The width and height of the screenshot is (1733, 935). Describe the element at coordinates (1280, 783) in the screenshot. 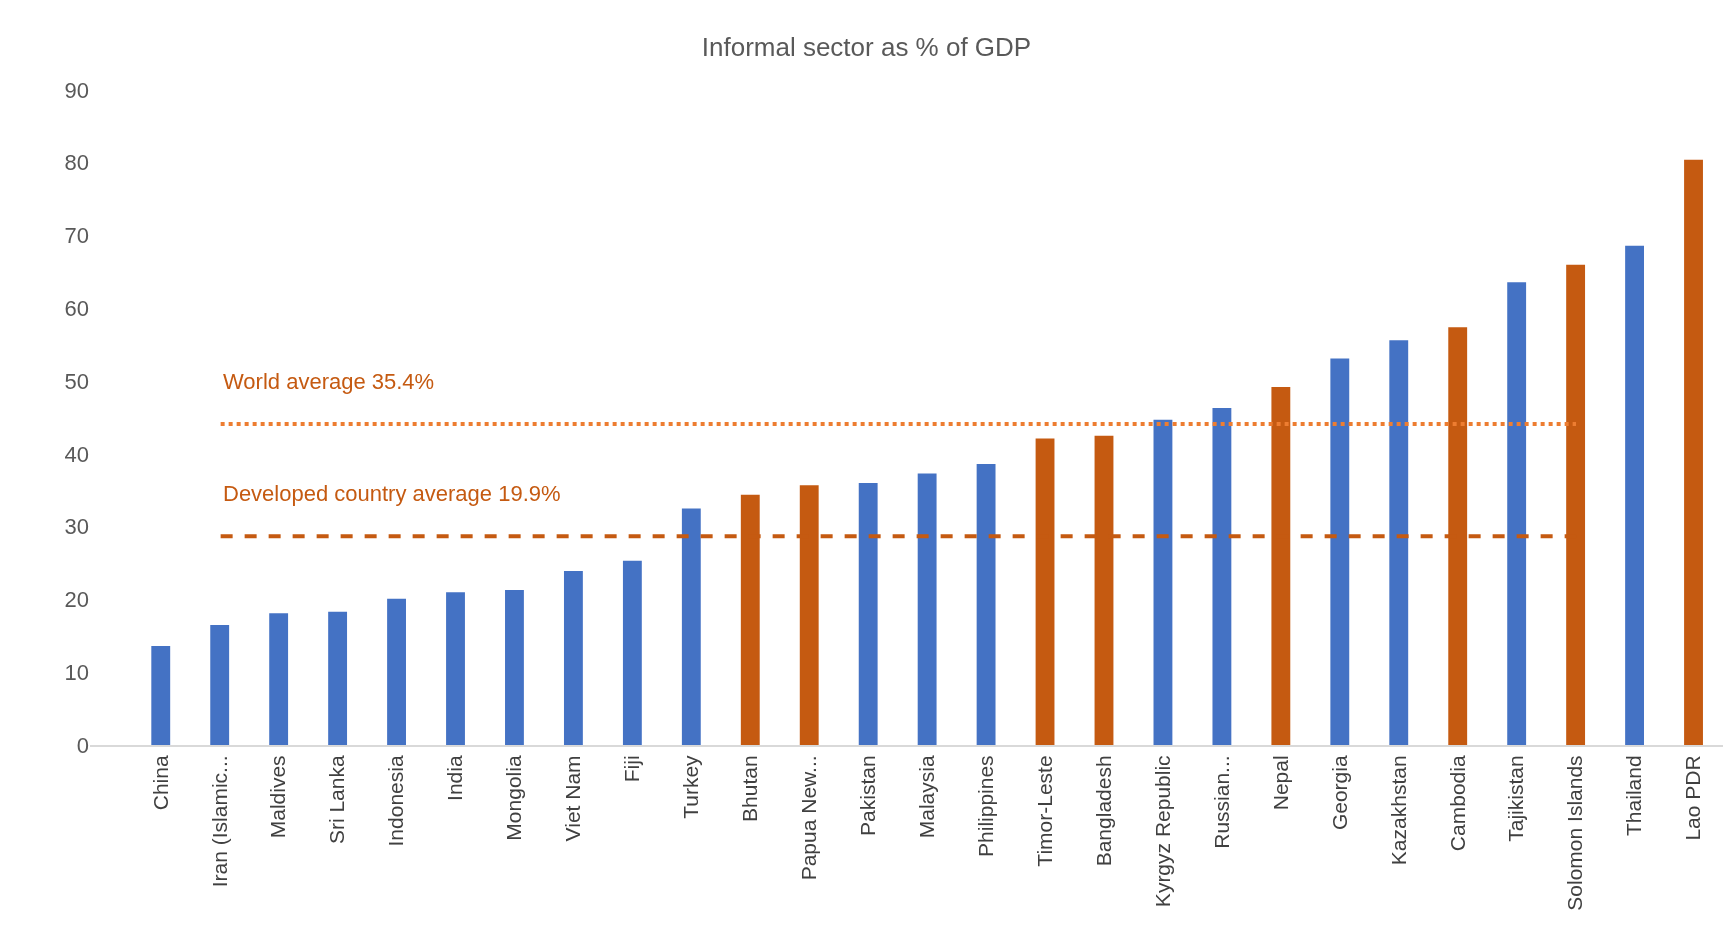

I see `x-tick-label: Nepal` at that location.